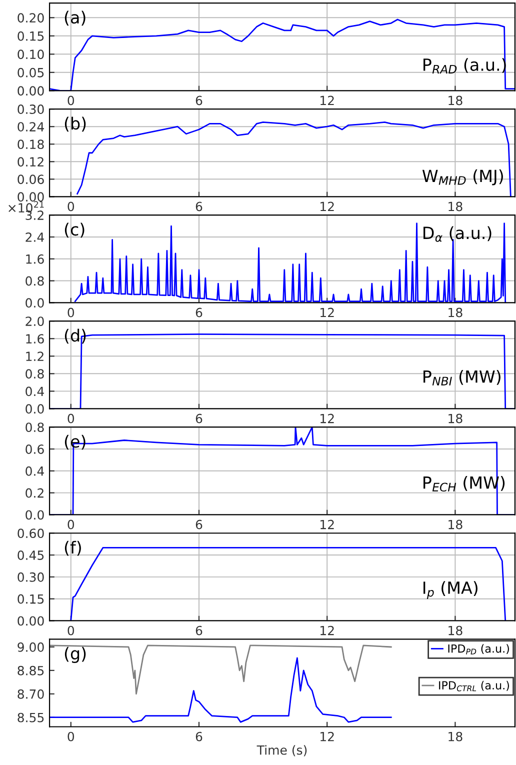  What do you see at coordinates (75, 18) in the screenshot?
I see `annotation: (a)` at bounding box center [75, 18].